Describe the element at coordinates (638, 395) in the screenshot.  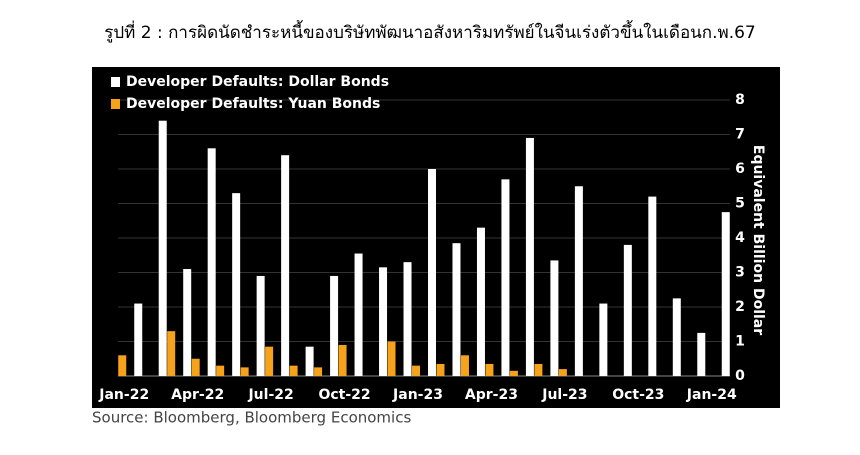
I see `x-tick-label: Oct-23` at that location.